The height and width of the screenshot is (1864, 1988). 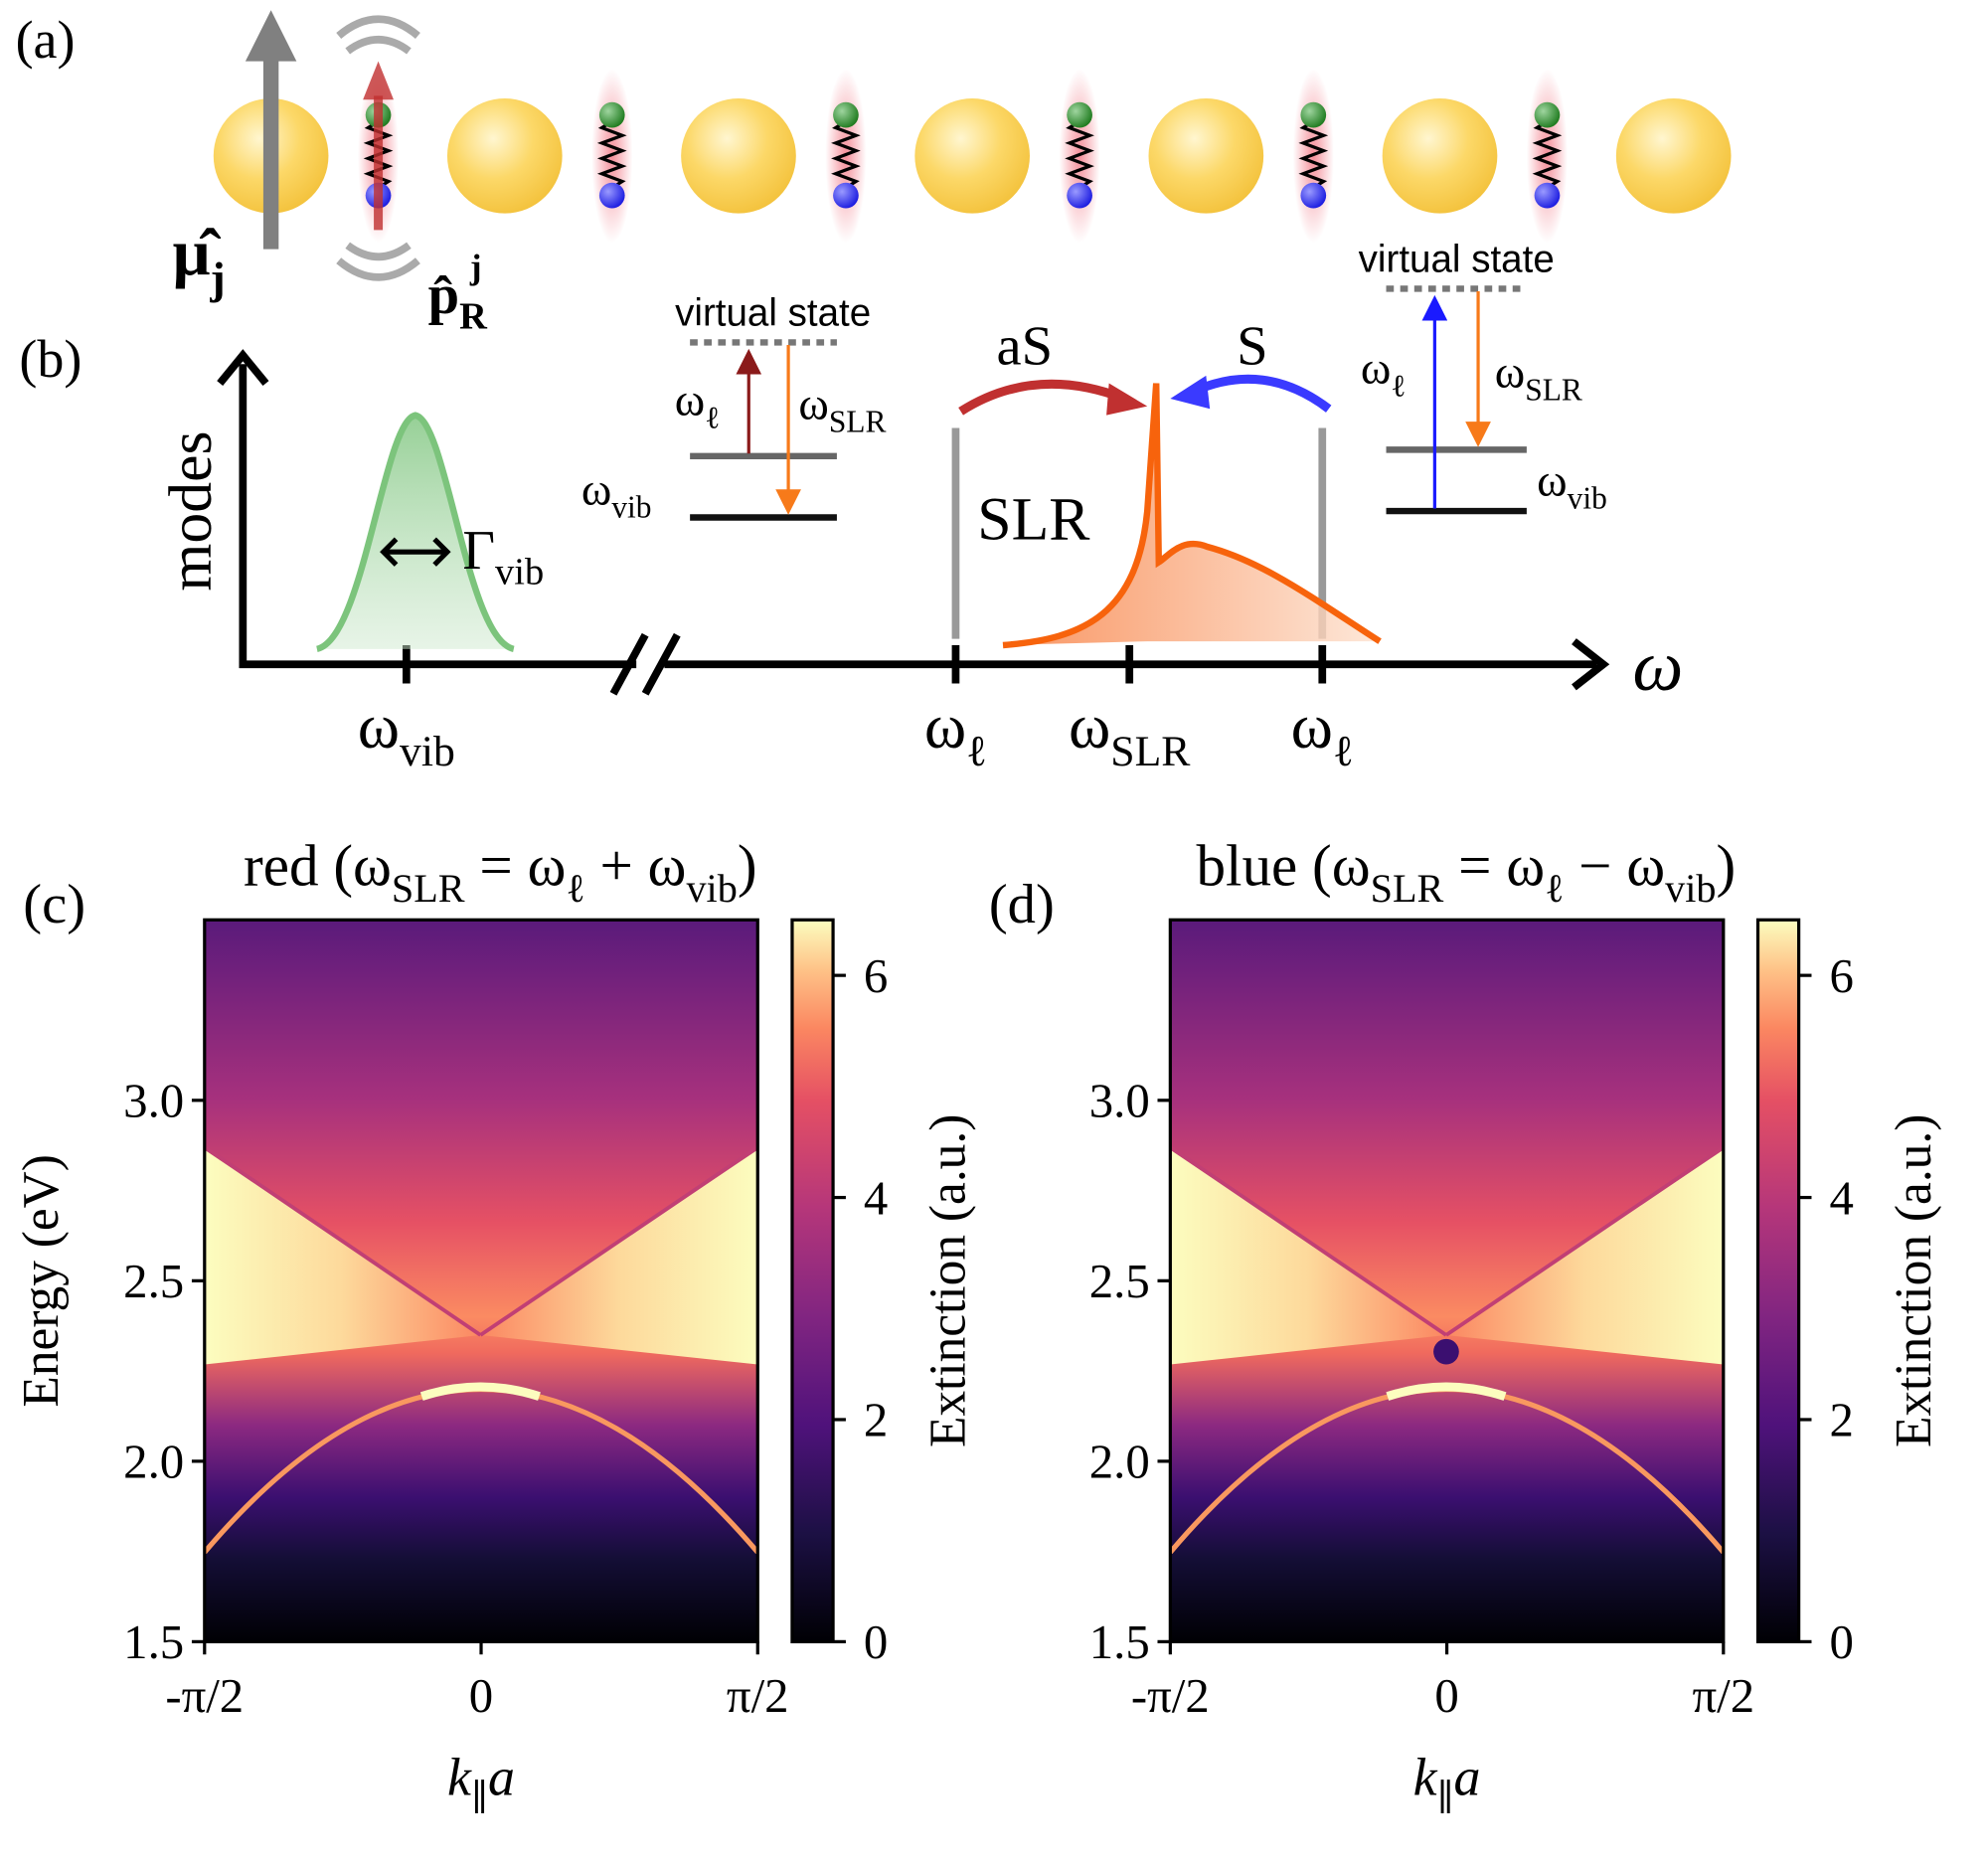 What do you see at coordinates (1108, 403) in the screenshot?
I see `energy-diagrams` at bounding box center [1108, 403].